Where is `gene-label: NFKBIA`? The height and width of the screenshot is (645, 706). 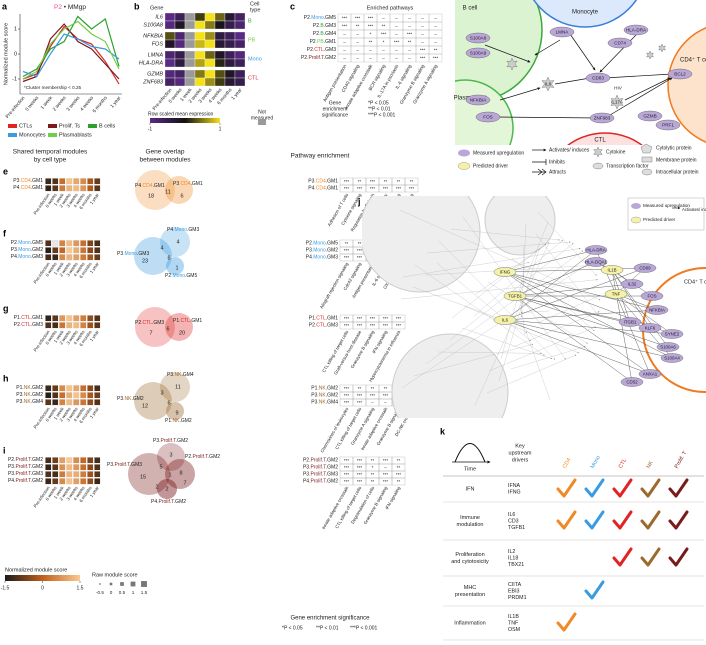
gene-label: NFKBIA is located at coordinates (153, 36).